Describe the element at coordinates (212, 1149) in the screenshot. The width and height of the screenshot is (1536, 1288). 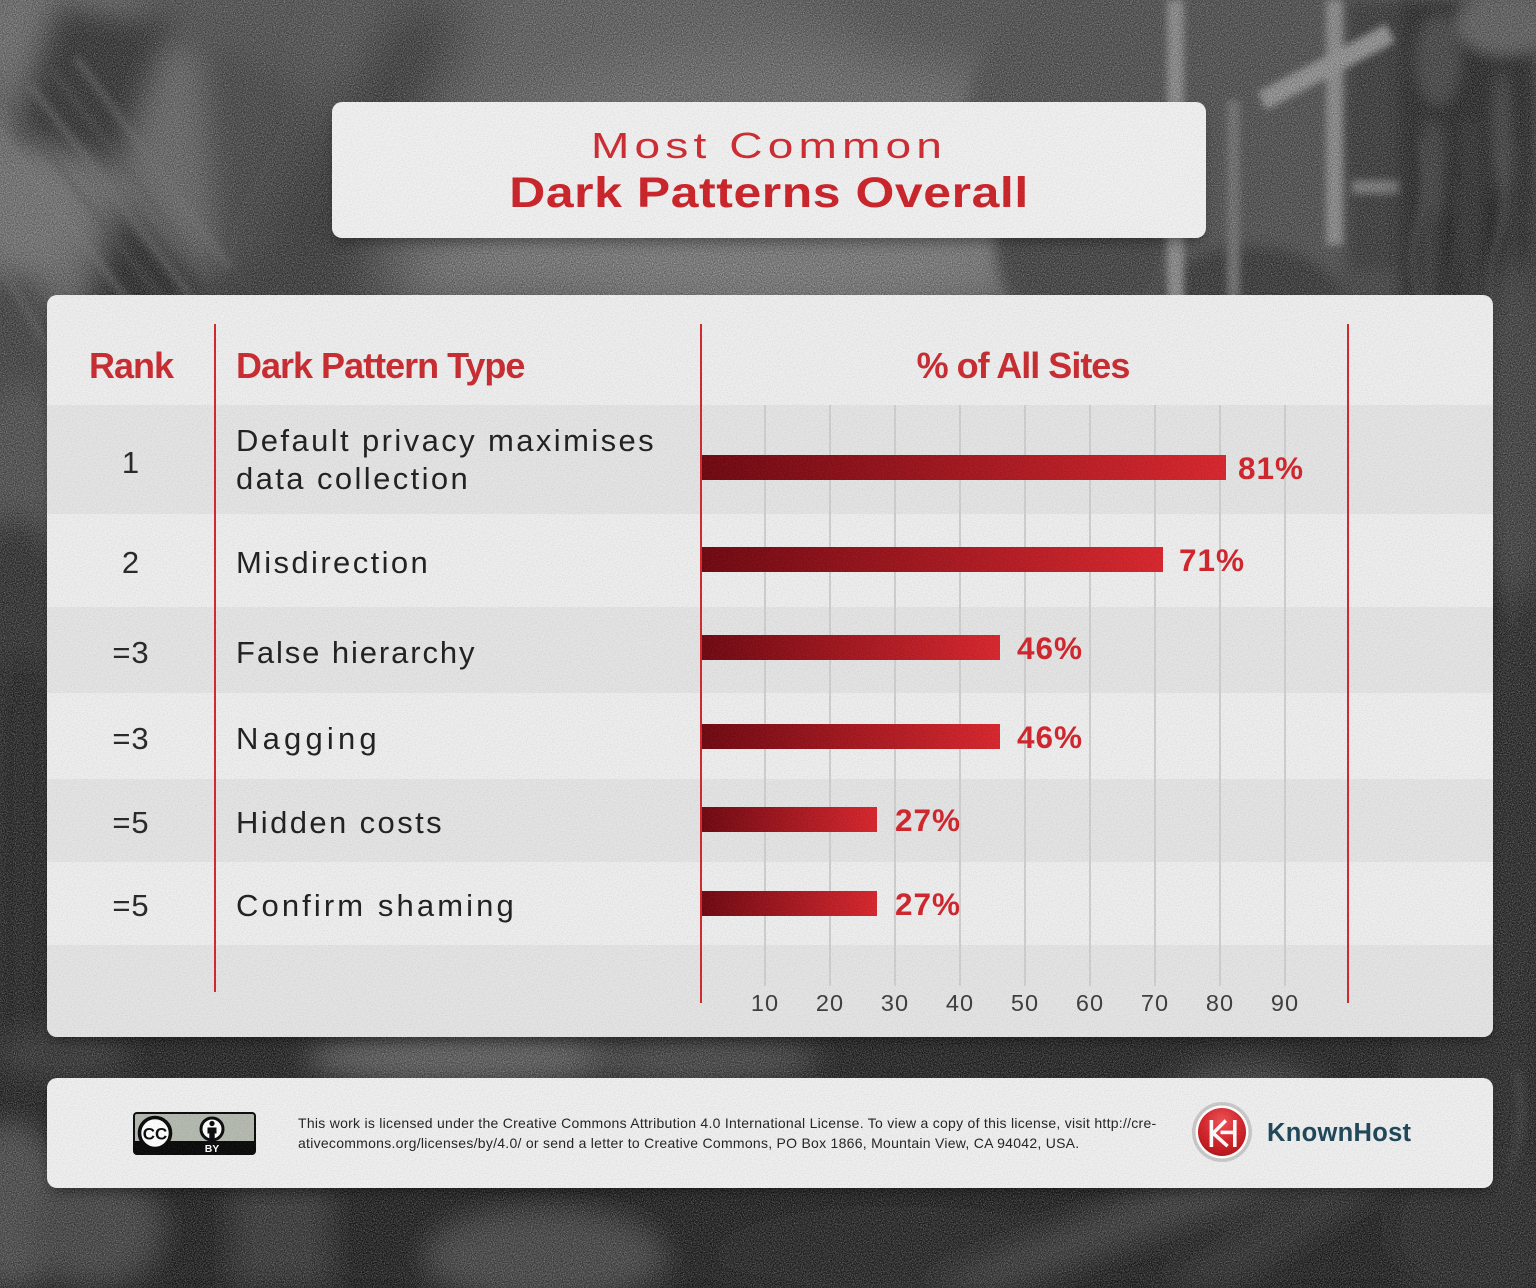
I see `svg-text: BY` at that location.